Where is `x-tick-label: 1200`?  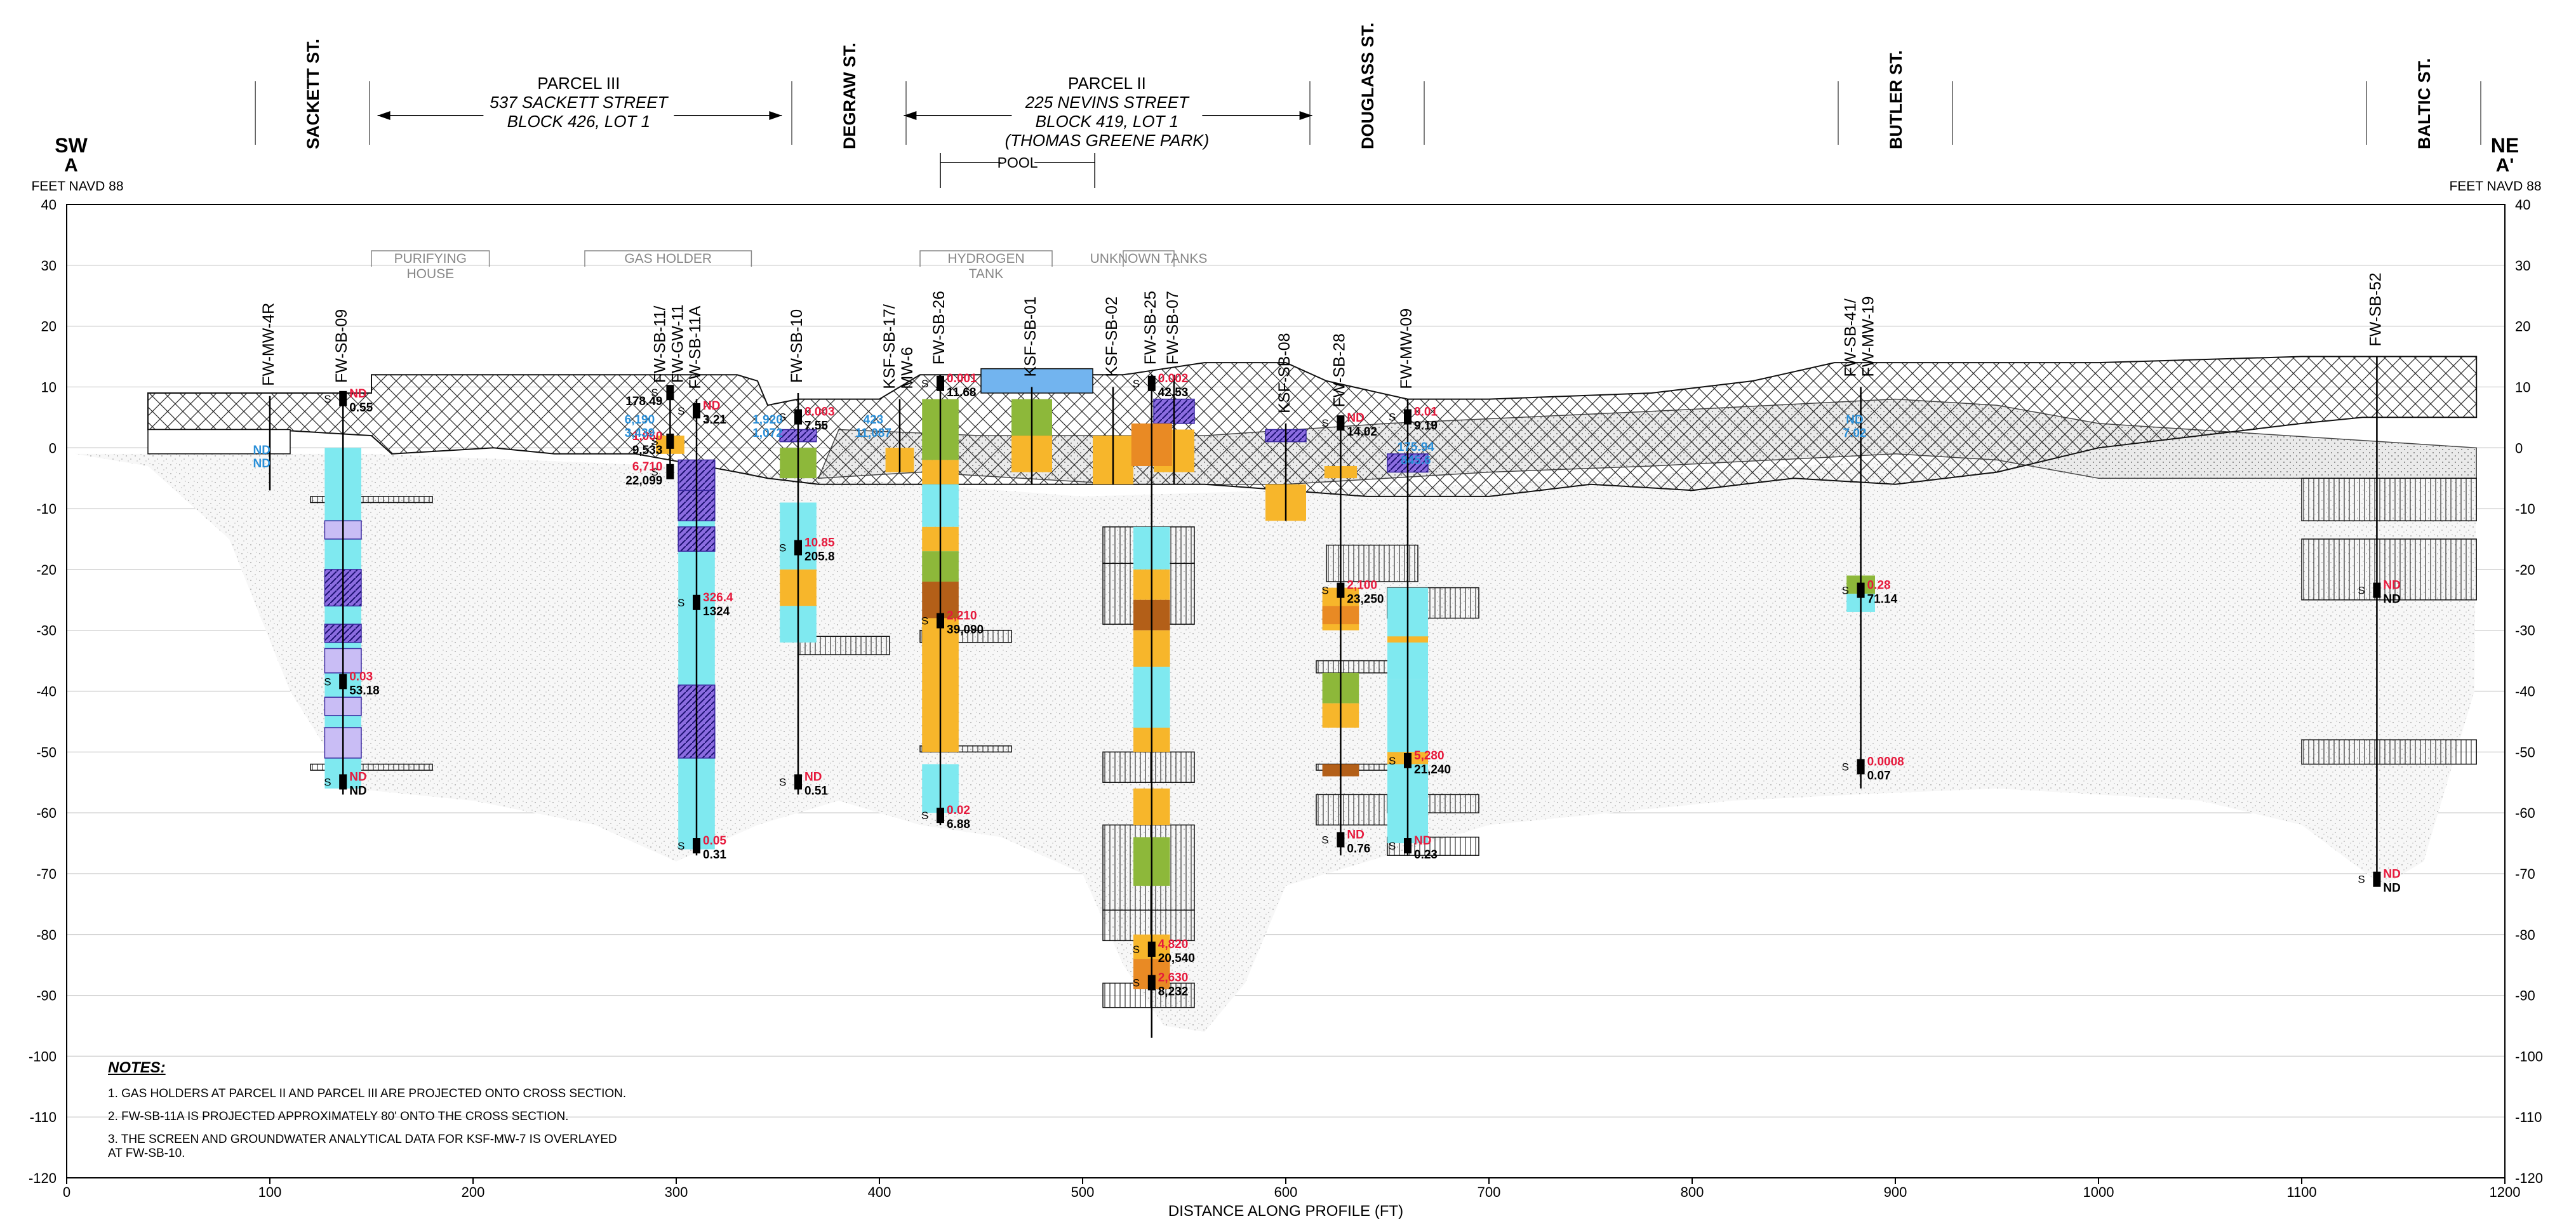 x-tick-label: 1200 is located at coordinates (2505, 1192).